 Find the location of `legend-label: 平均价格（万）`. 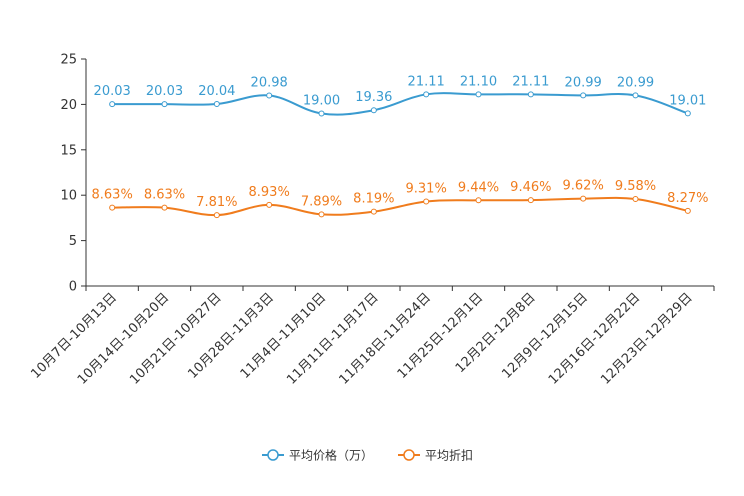

legend-label: 平均价格（万） is located at coordinates (331, 455).